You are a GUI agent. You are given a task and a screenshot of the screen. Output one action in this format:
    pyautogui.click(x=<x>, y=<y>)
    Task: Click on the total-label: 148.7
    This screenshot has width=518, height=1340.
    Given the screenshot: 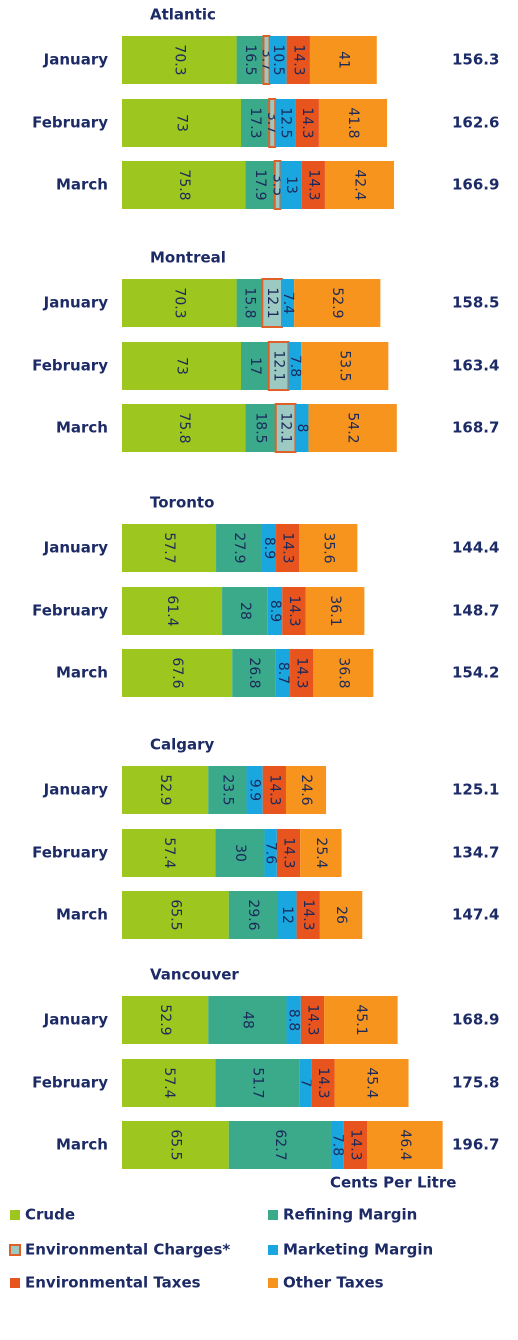 What is the action you would take?
    pyautogui.click(x=475, y=611)
    